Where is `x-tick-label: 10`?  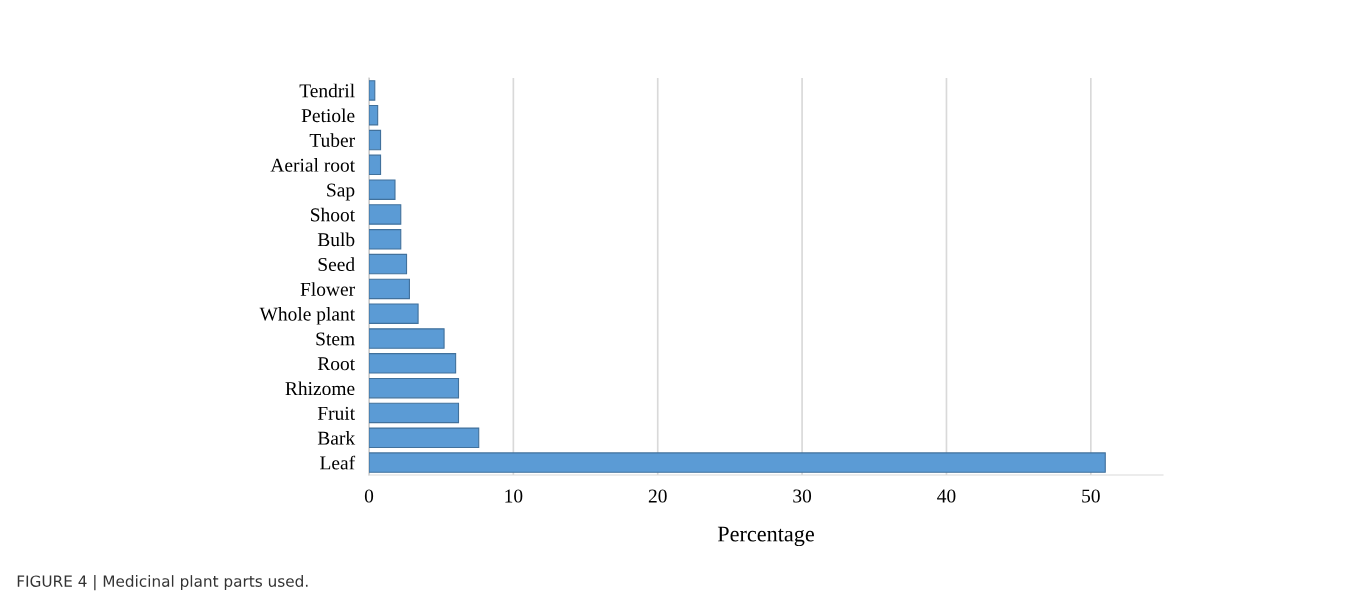
x-tick-label: 10 is located at coordinates (514, 496).